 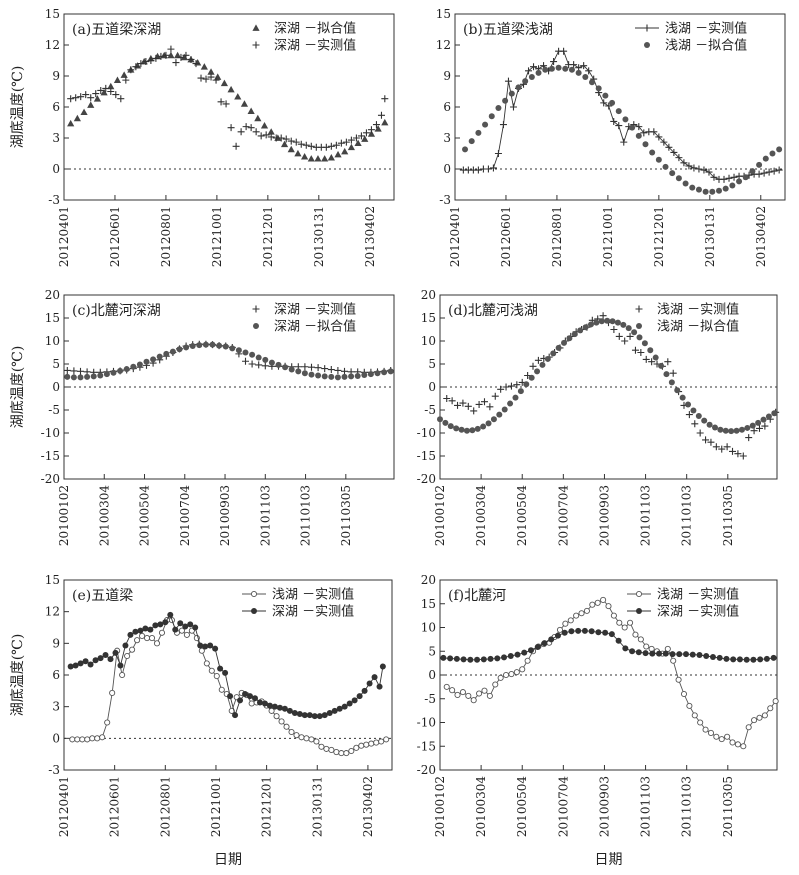 I want to click on x-tick-label: 20121201, so click(x=659, y=236).